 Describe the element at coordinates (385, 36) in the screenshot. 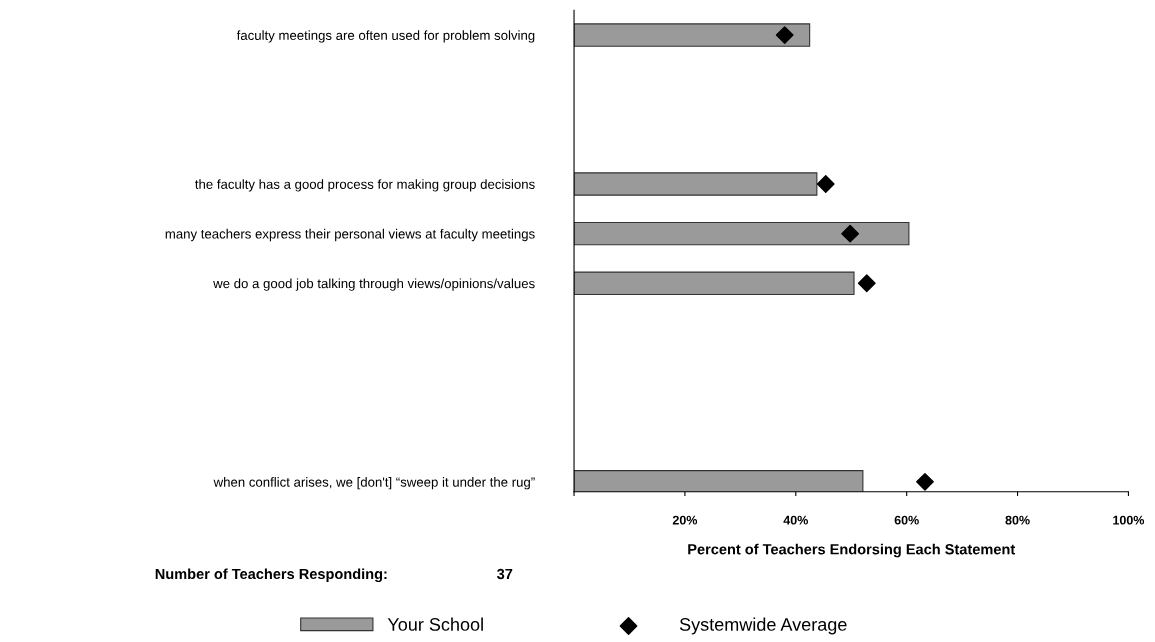

I see `y-tick-label: faculty meetings are often used for problem solving` at that location.